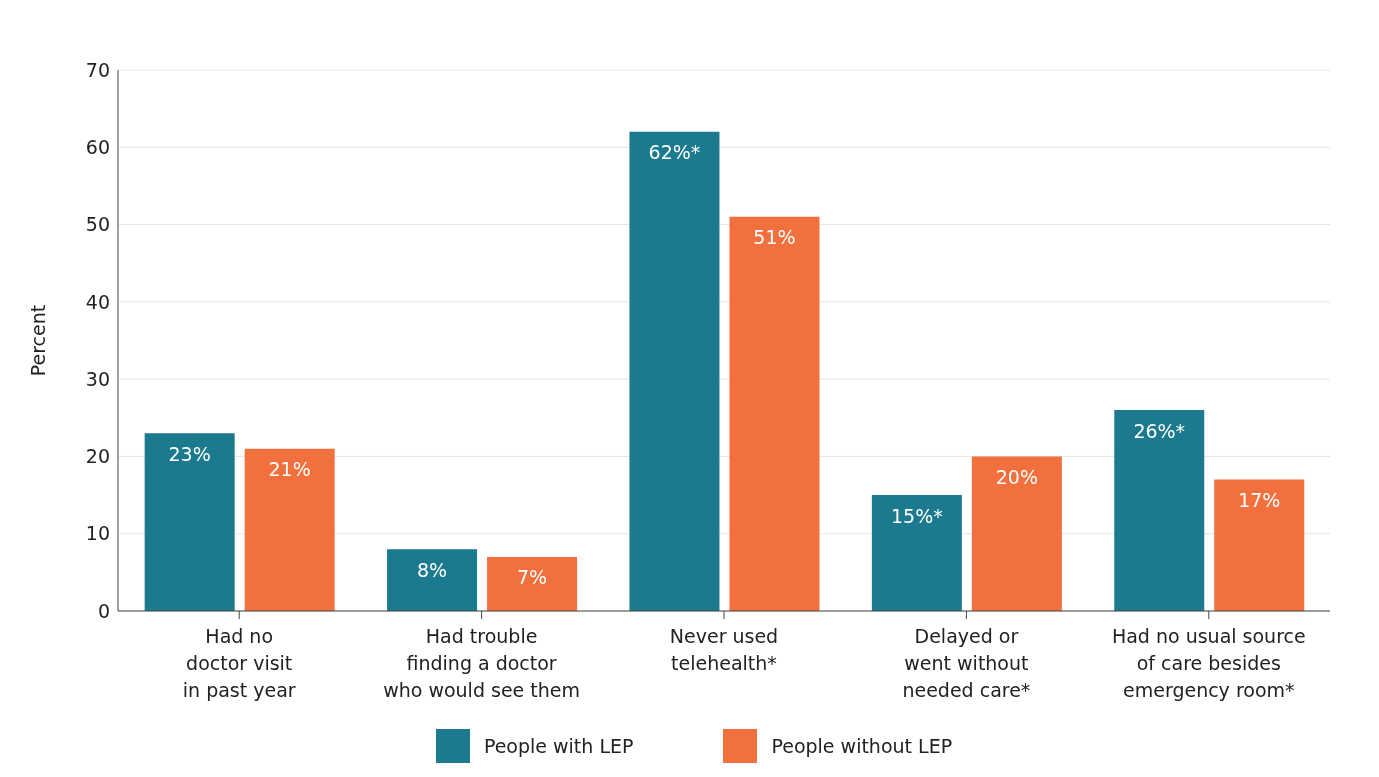 This screenshot has height=777, width=1379. Describe the element at coordinates (917, 515) in the screenshot. I see `data-label: 15%*` at that location.